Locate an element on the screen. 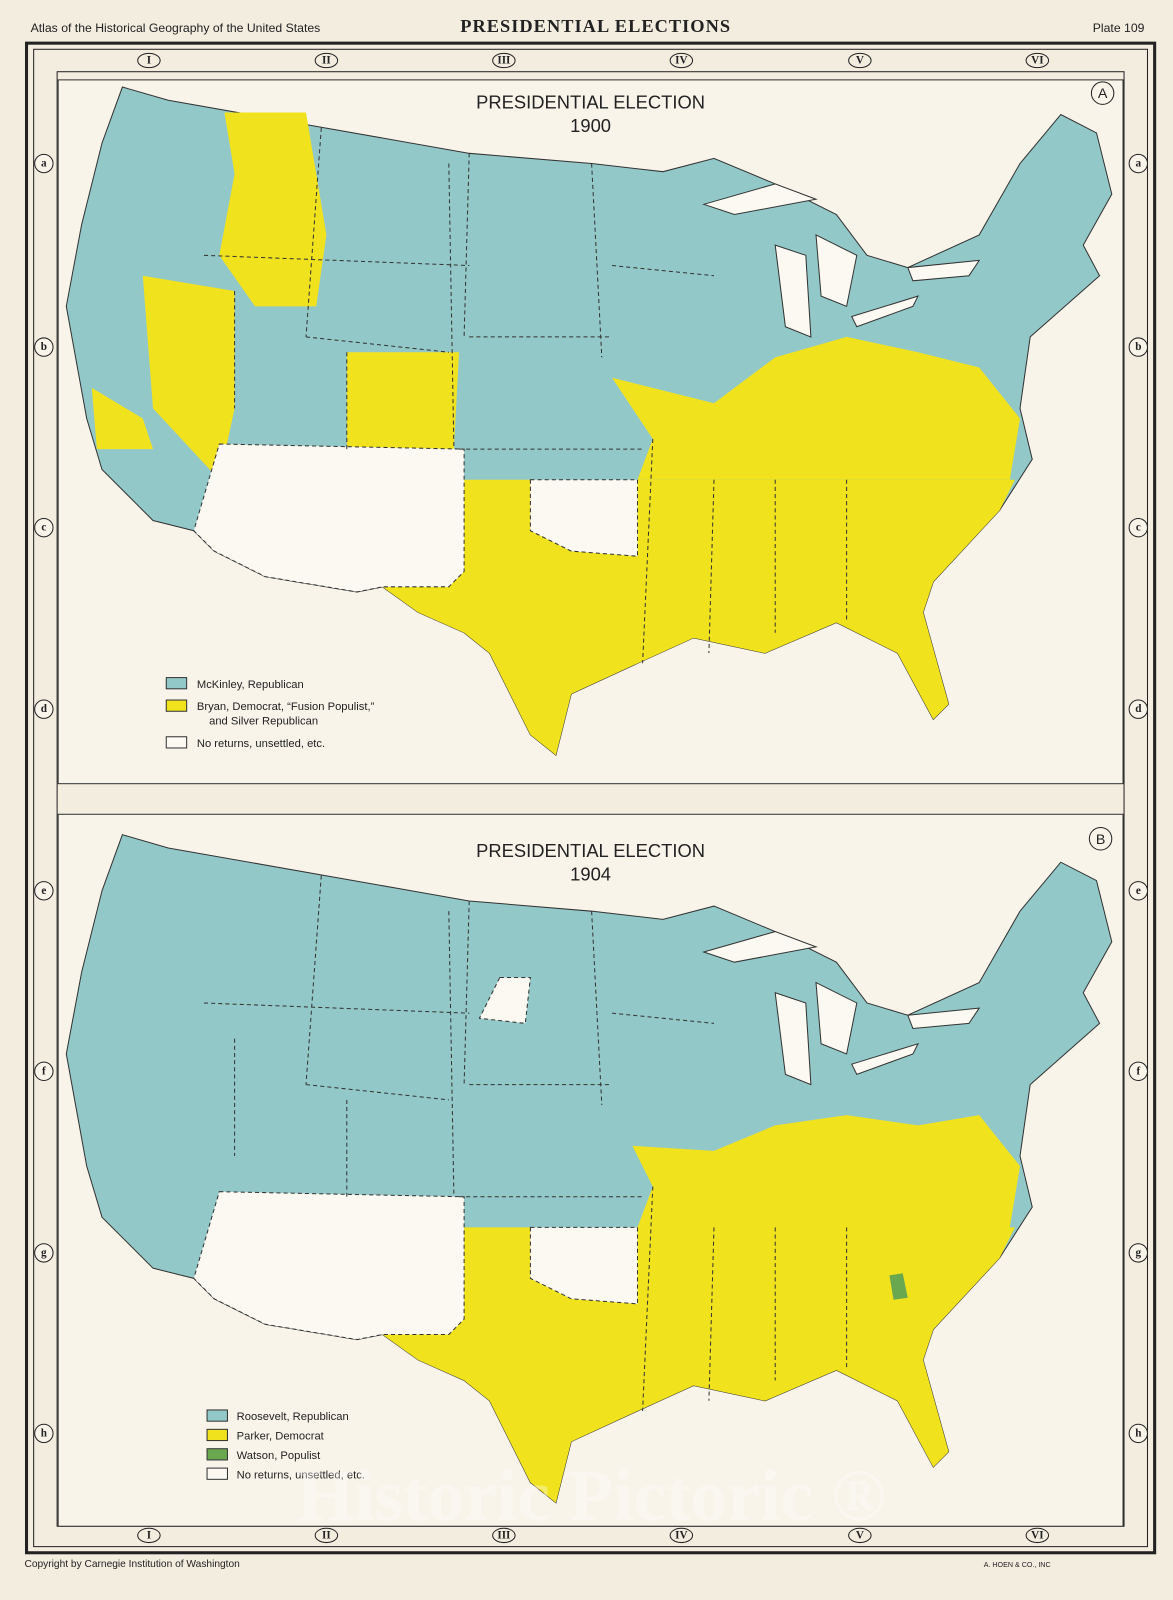 This screenshot has height=1600, width=1173. populist-county is located at coordinates (898, 1286).